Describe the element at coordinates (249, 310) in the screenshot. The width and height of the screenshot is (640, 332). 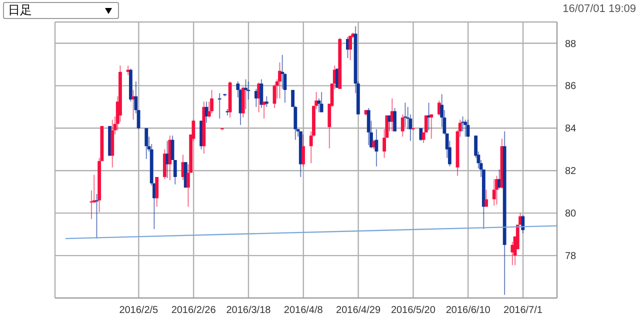
I see `x-tick-label: 2016/3/18` at that location.